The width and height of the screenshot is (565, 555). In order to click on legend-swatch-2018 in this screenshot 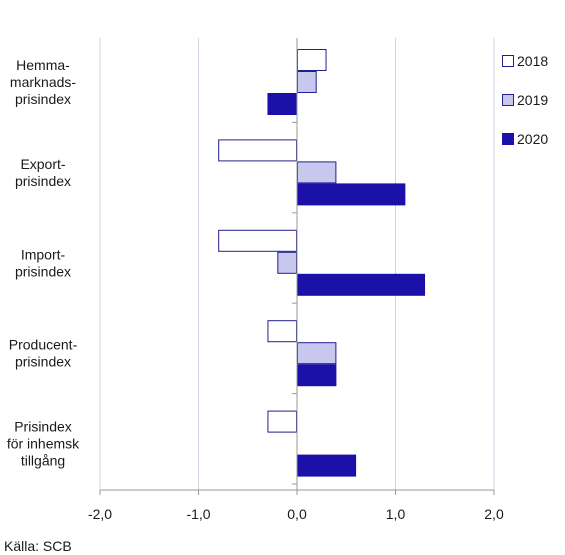, I will do `click(508, 61)`.